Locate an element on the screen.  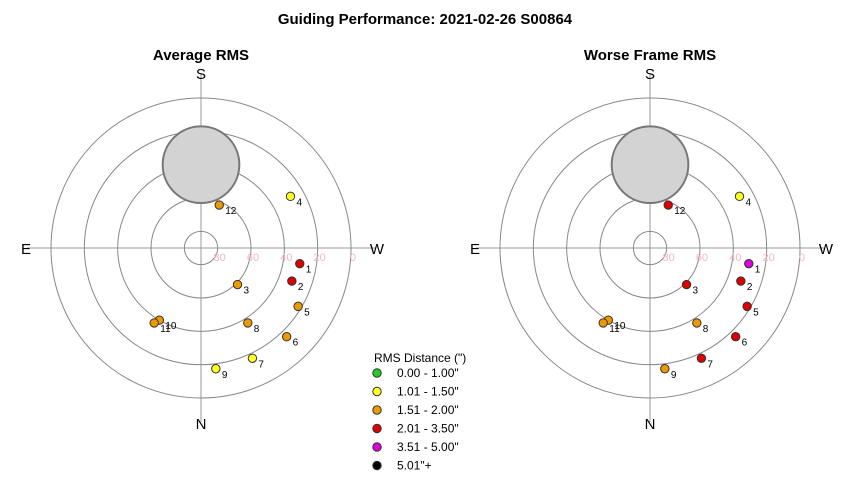
figure-title: Guiding Performance: 2021-02-26 S00864 is located at coordinates (425, 19).